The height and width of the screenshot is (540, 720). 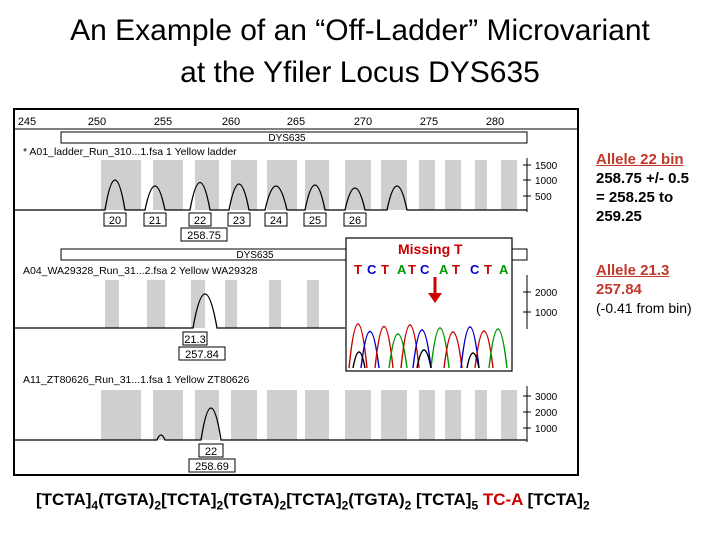 What do you see at coordinates (97, 122) in the screenshot?
I see `axis-tick-label: 250` at bounding box center [97, 122].